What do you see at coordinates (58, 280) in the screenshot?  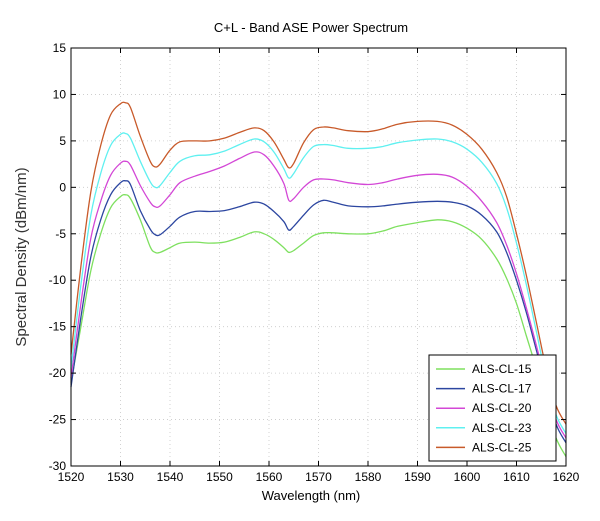 I see `y-tick-label: -10` at bounding box center [58, 280].